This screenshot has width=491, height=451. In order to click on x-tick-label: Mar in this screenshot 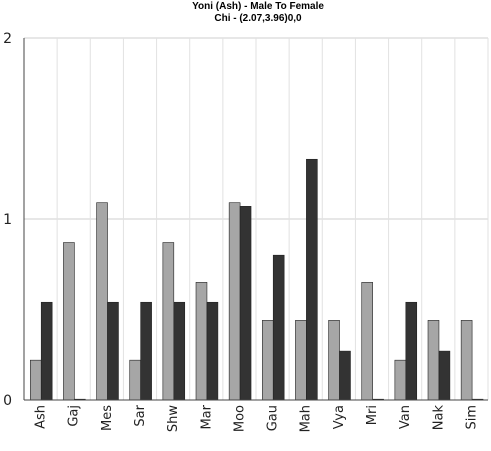, I will do `click(206, 416)`.